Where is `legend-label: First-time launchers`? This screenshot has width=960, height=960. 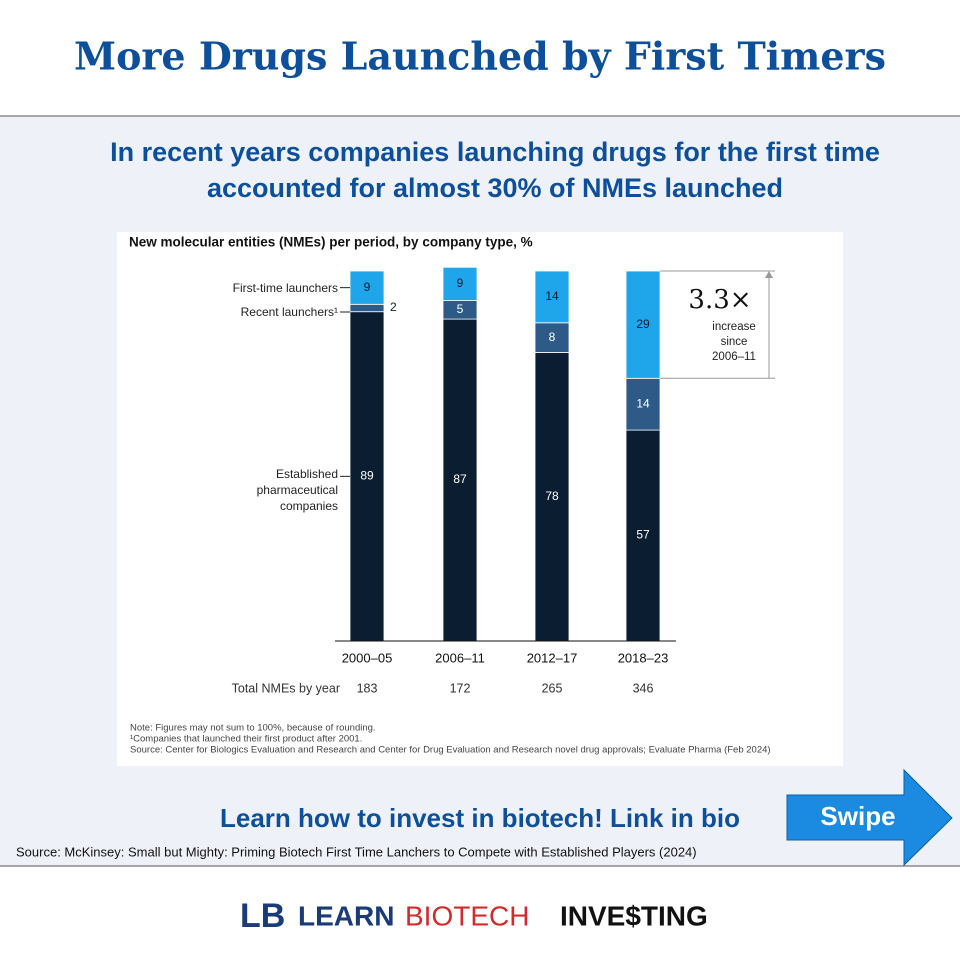
legend-label: First-time launchers is located at coordinates (285, 287).